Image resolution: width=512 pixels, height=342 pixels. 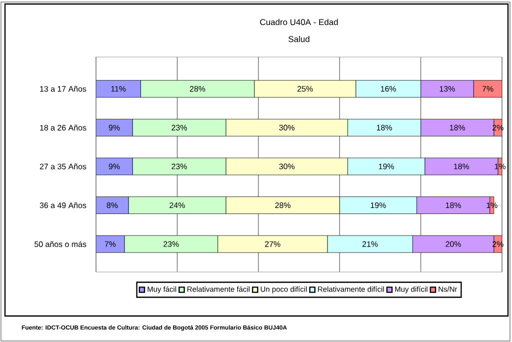 What do you see at coordinates (299, 39) in the screenshot?
I see `chart-subtitle: Salud` at bounding box center [299, 39].